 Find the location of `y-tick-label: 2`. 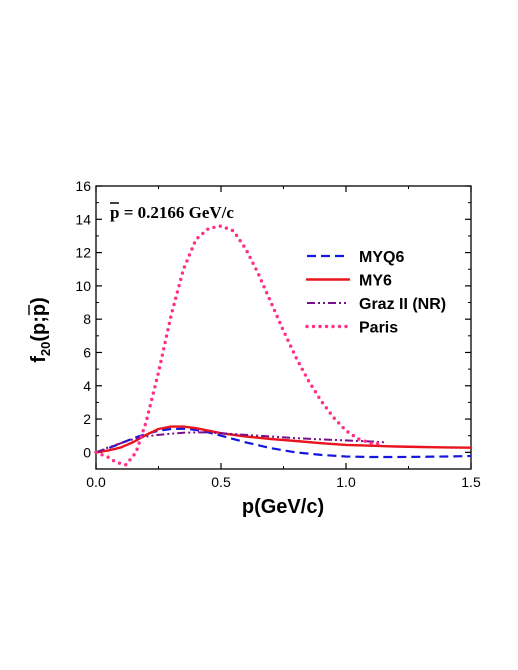

y-tick-label: 2 is located at coordinates (87, 419).